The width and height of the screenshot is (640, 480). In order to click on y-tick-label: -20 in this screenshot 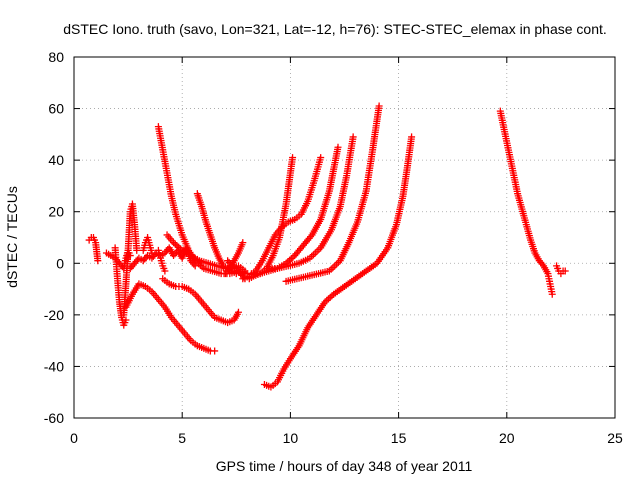, I will do `click(54, 315)`.